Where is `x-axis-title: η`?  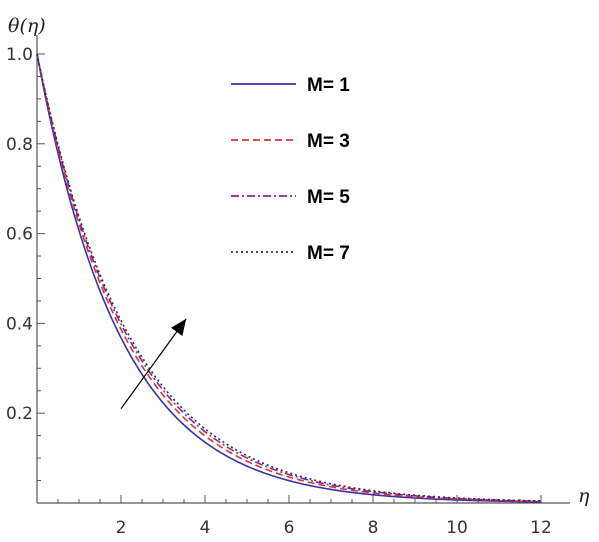 x-axis-title: η is located at coordinates (584, 496).